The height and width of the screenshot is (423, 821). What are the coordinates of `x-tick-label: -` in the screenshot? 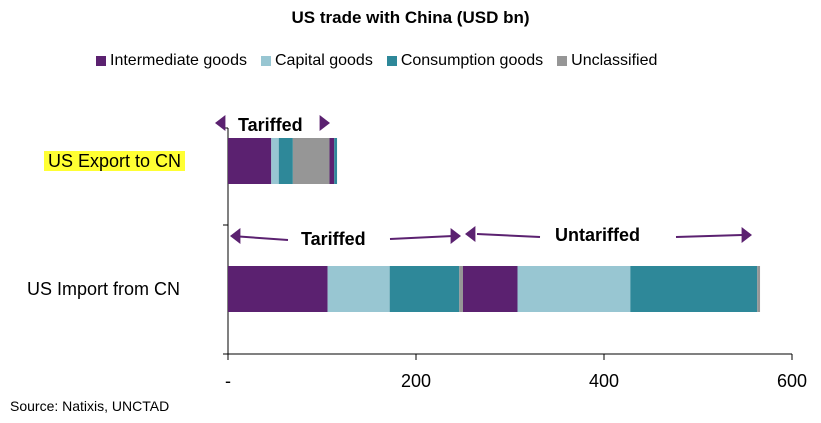 It's located at (228, 381).